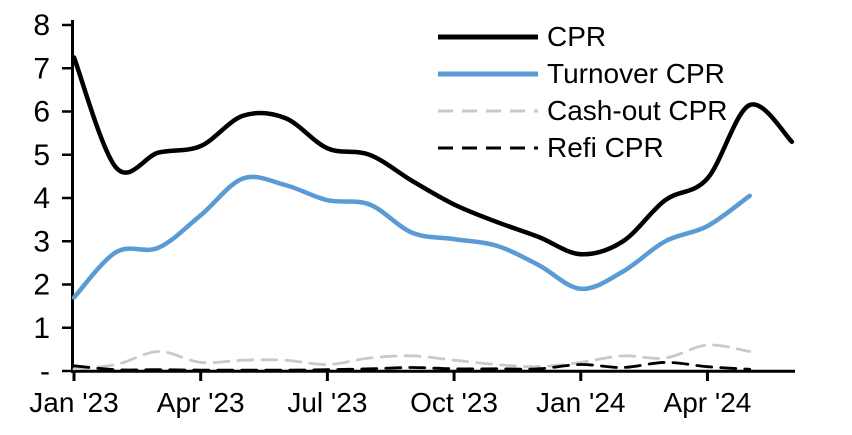 This screenshot has height=435, width=852. What do you see at coordinates (41, 241) in the screenshot?
I see `y-tick-label: 3` at bounding box center [41, 241].